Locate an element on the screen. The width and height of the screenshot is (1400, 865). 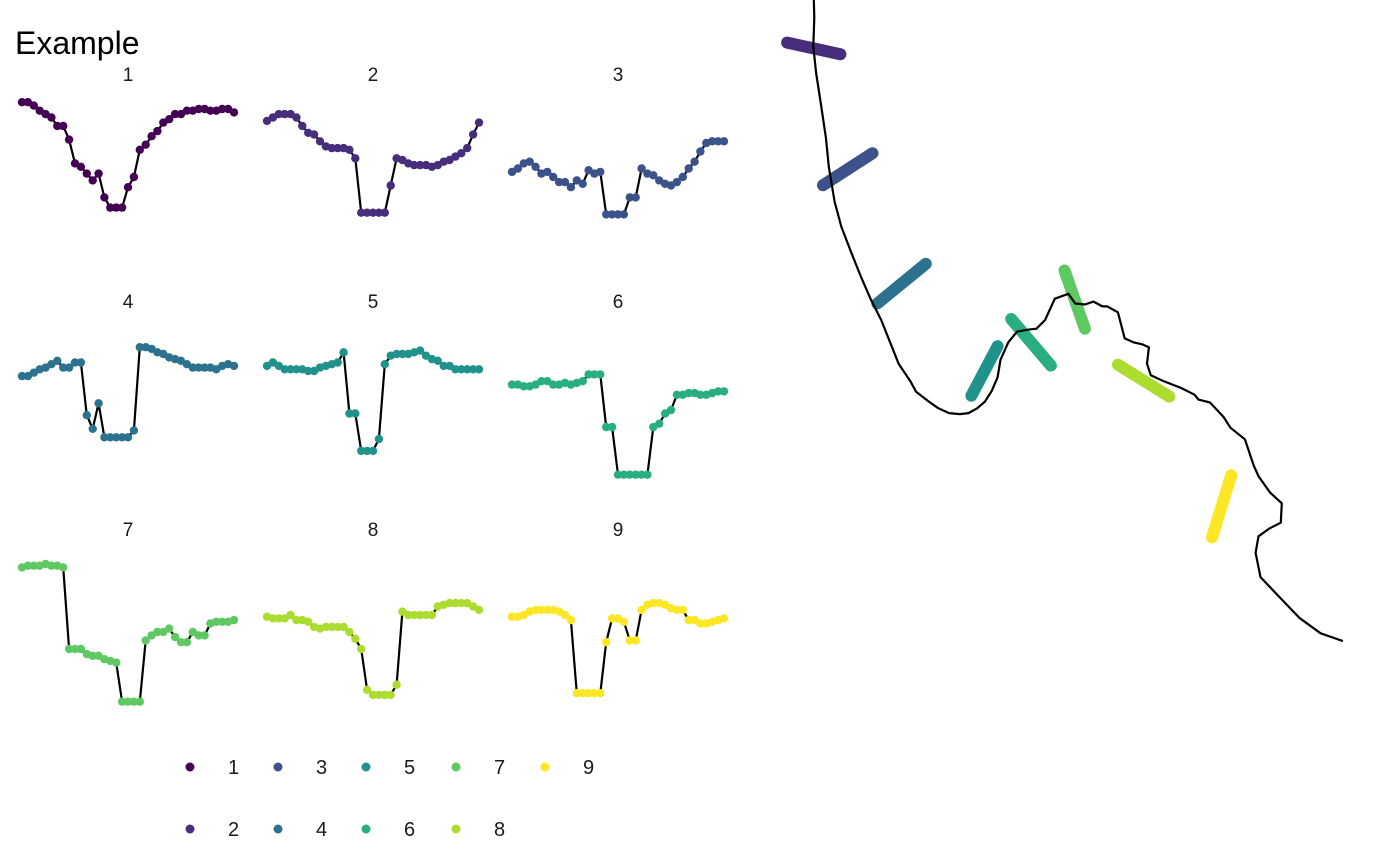
legend-label: 7 is located at coordinates (499, 768).